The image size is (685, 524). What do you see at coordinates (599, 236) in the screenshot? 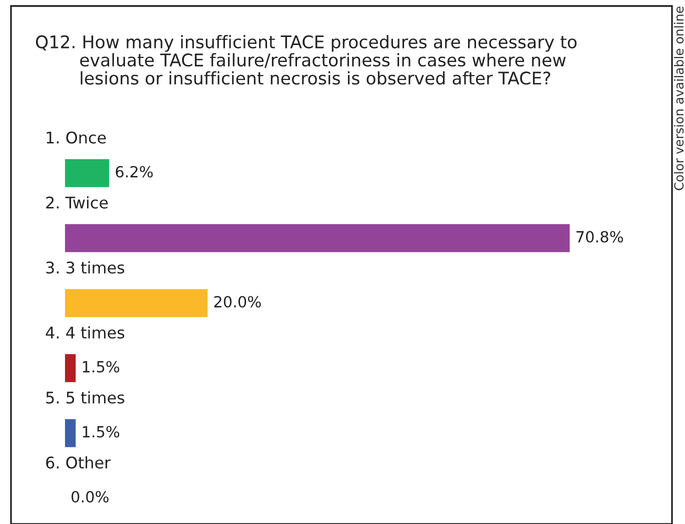
I see `data-label: 70.8%` at bounding box center [599, 236].